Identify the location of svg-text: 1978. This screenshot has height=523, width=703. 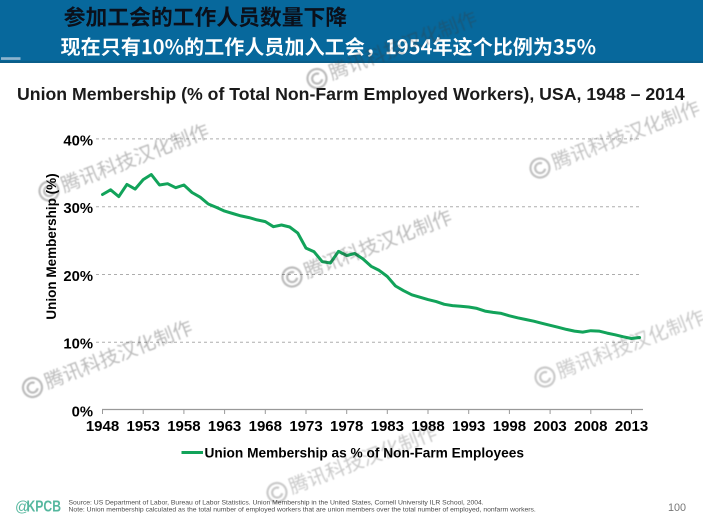
(346, 426).